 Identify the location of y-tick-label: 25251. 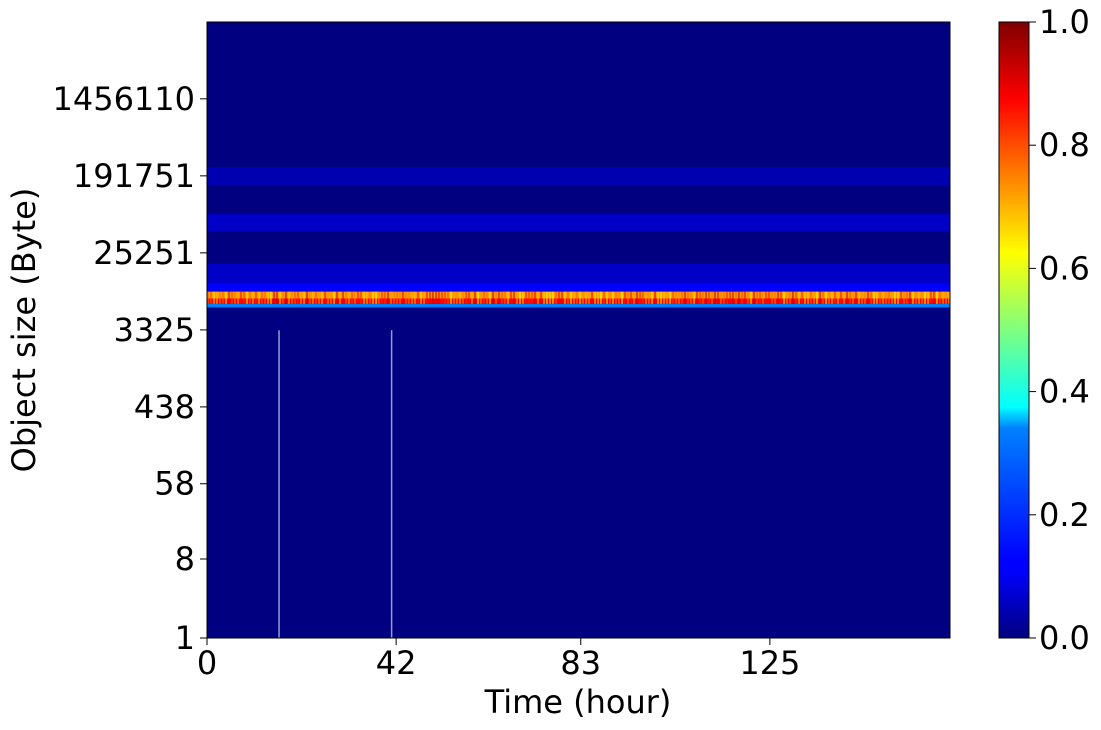
(144, 253).